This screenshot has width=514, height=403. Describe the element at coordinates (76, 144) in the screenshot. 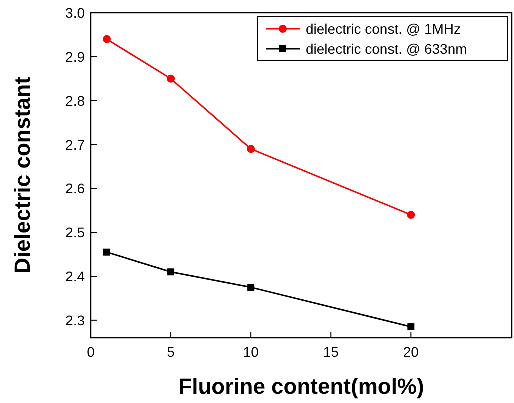

I see `y-tick-label: 2.7` at that location.